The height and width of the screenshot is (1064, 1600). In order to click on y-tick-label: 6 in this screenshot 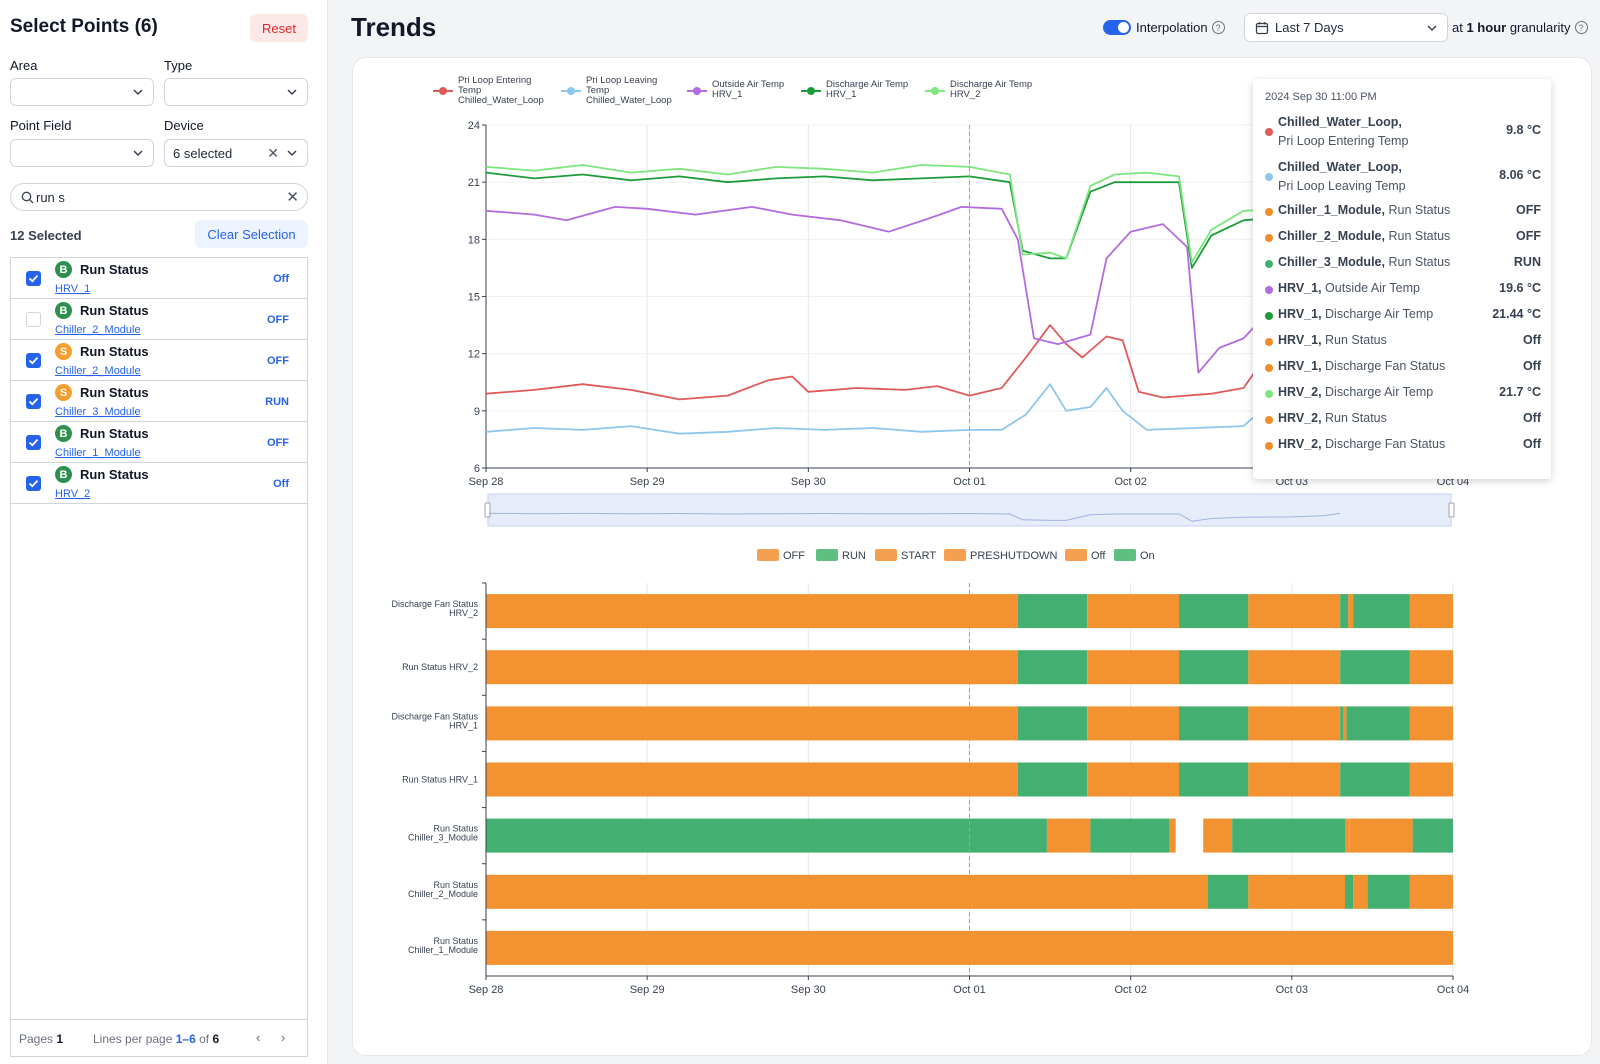, I will do `click(477, 469)`.